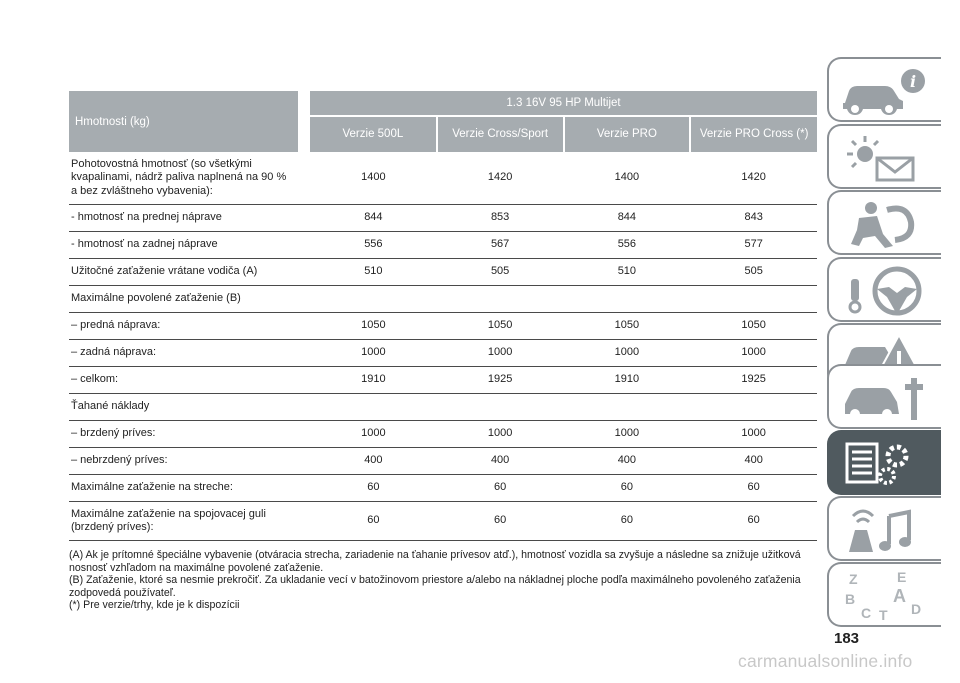 The image size is (960, 683). Describe the element at coordinates (825, 661) in the screenshot. I see `watermark: carmanualsonline.info` at that location.